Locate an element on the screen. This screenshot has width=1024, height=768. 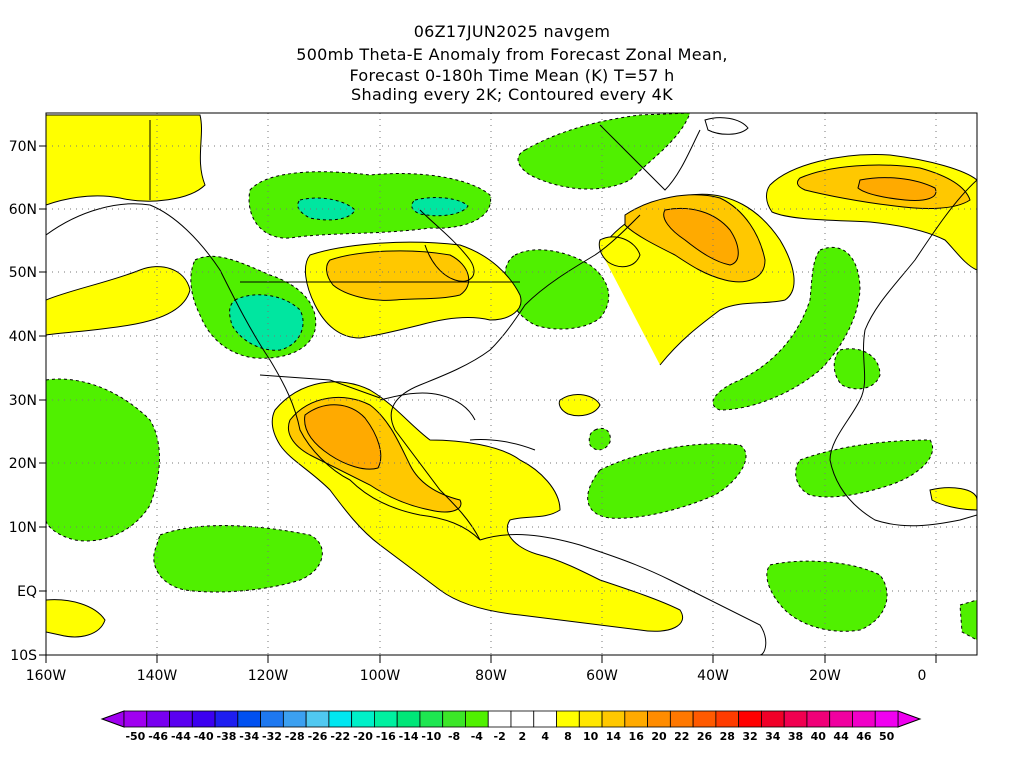
anomaly-region-west-africa-coast is located at coordinates (953, 499).